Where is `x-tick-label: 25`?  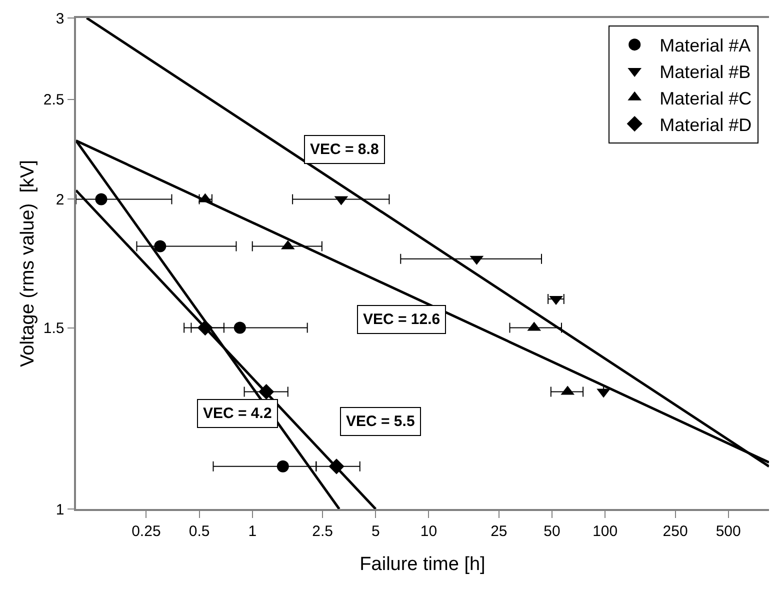
x-tick-label: 25 is located at coordinates (499, 531).